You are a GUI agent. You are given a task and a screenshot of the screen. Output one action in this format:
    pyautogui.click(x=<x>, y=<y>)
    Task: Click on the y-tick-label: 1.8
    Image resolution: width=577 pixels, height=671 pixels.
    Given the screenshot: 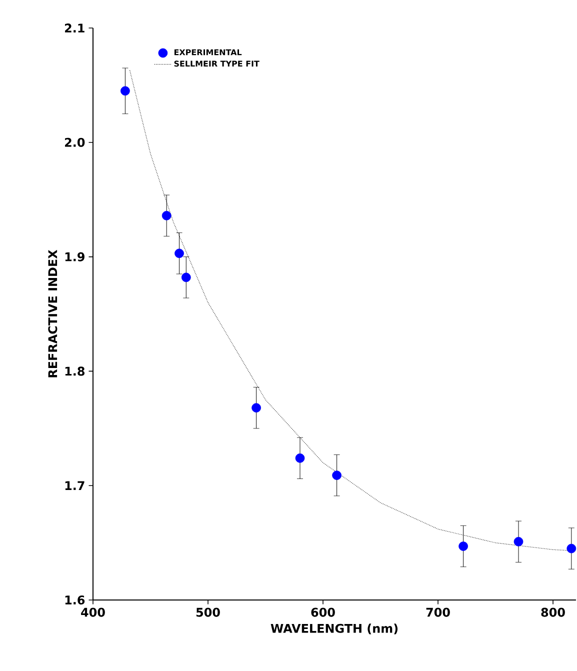 What is the action you would take?
    pyautogui.click(x=74, y=371)
    